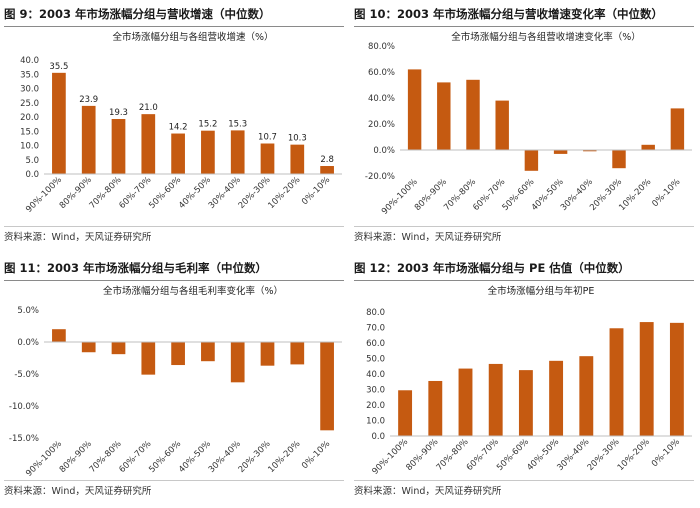 Image resolution: width=700 pixels, height=508 pixels. What do you see at coordinates (381, 99) in the screenshot?
I see `y-tick-label: 40.0%` at bounding box center [381, 99].